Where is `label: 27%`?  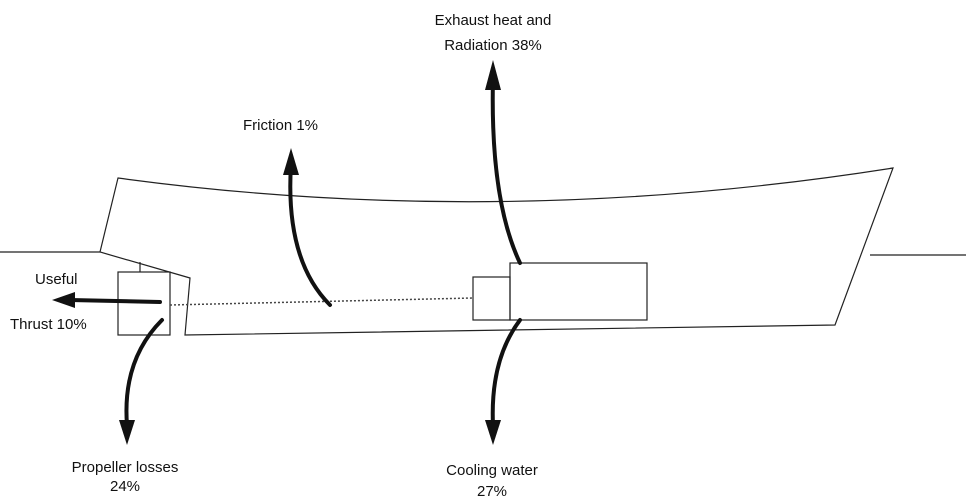
label: 27% is located at coordinates (492, 491).